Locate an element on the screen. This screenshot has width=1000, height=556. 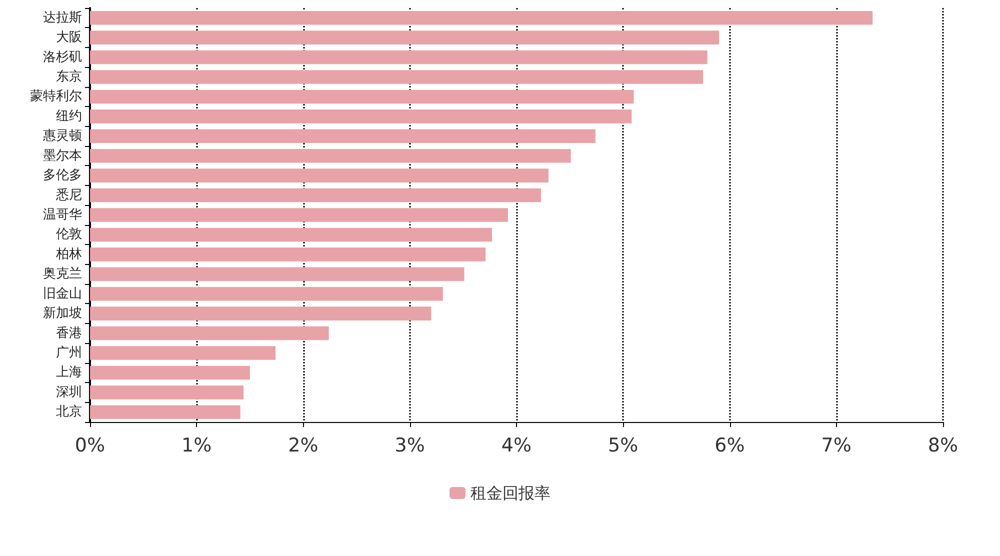
y-tick-label: 蒙特利尔 is located at coordinates (56, 96).